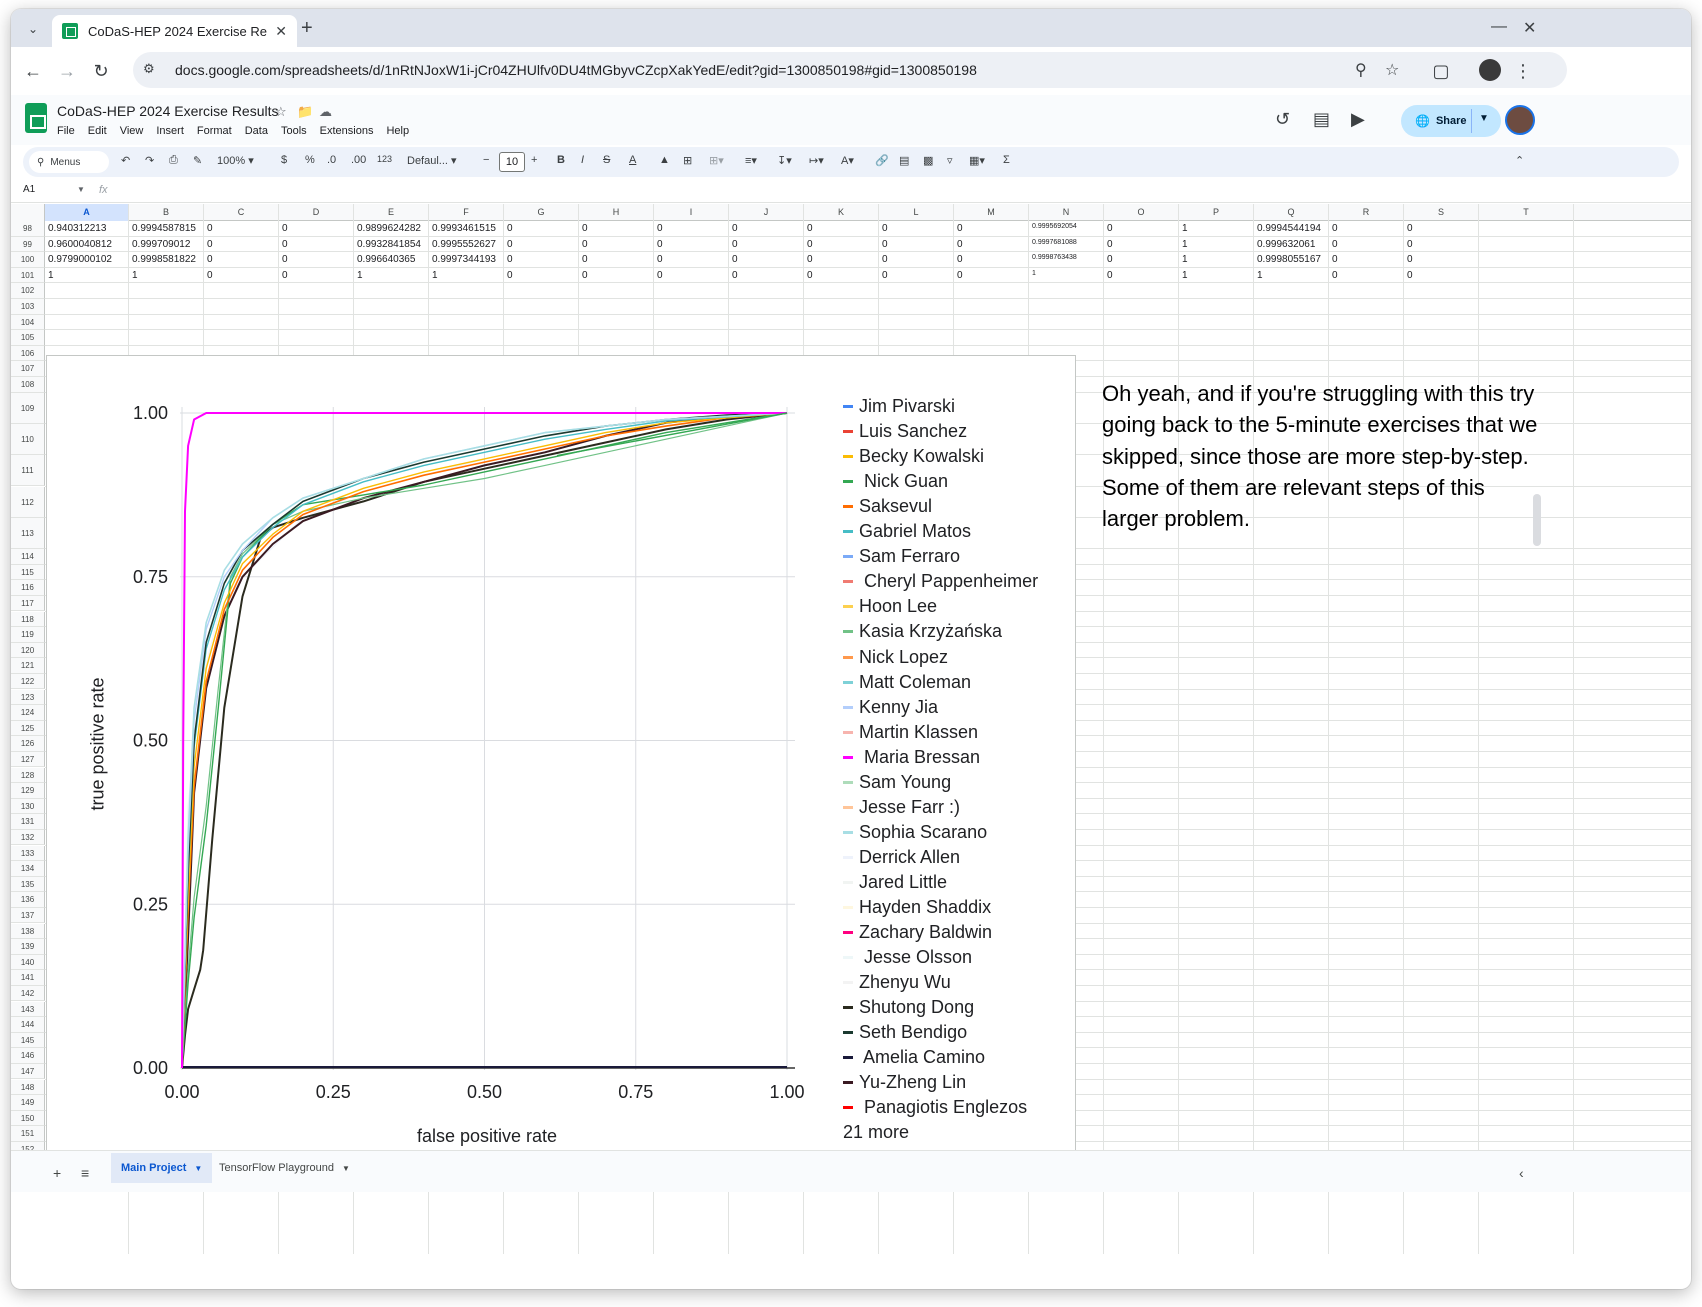 This screenshot has height=1307, width=1702. What do you see at coordinates (28, 681) in the screenshot?
I see `row-header-122: 122` at bounding box center [28, 681].